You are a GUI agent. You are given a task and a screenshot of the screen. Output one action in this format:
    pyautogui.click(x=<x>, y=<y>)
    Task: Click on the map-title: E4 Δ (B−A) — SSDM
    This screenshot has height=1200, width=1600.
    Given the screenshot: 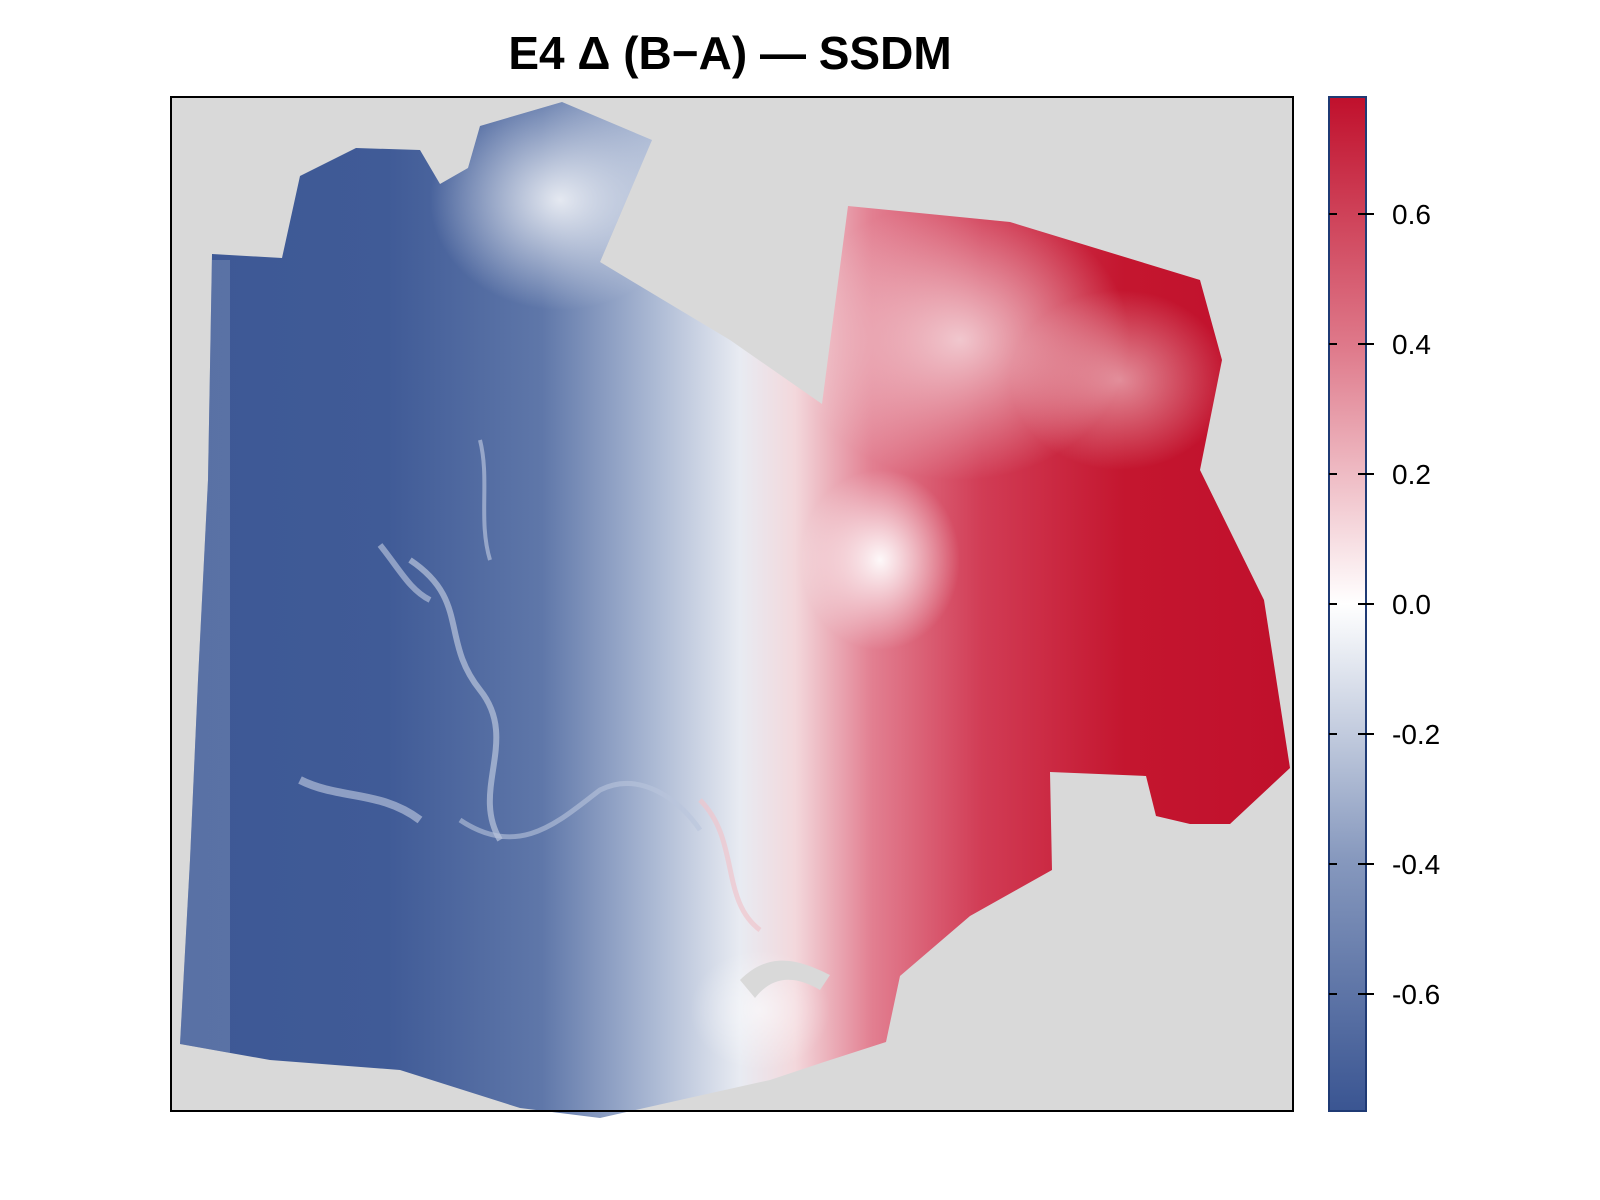 What is the action you would take?
    pyautogui.click(x=730, y=53)
    